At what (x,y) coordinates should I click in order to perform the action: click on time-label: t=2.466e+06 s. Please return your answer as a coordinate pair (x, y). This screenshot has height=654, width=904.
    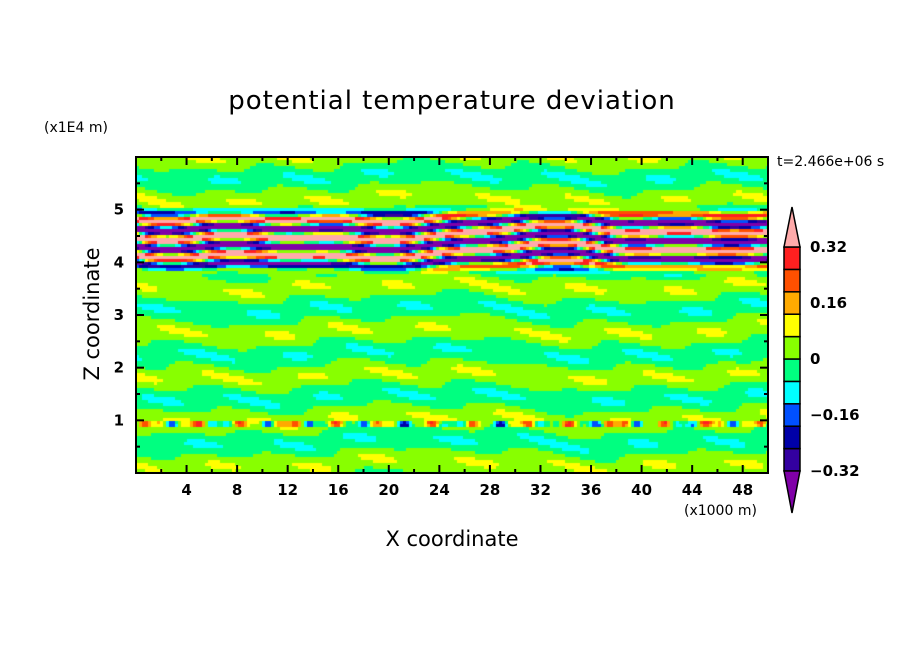
    Looking at the image, I should click on (831, 162).